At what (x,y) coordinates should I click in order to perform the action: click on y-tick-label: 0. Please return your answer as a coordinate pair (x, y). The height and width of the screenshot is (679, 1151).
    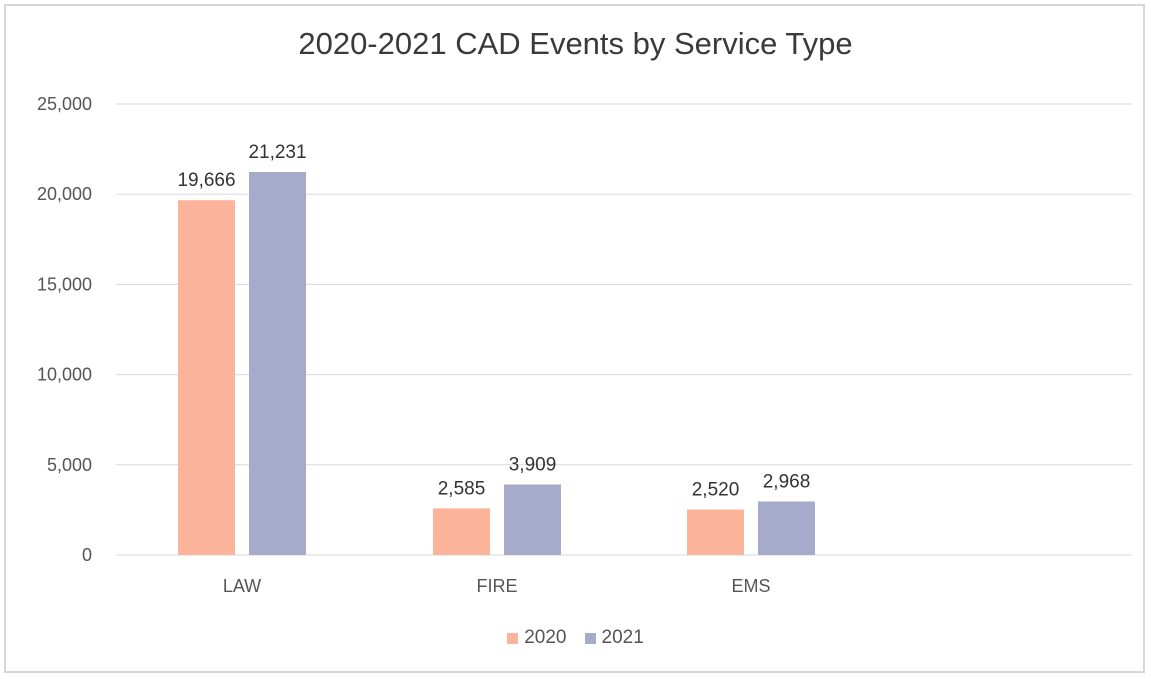
    Looking at the image, I should click on (87, 555).